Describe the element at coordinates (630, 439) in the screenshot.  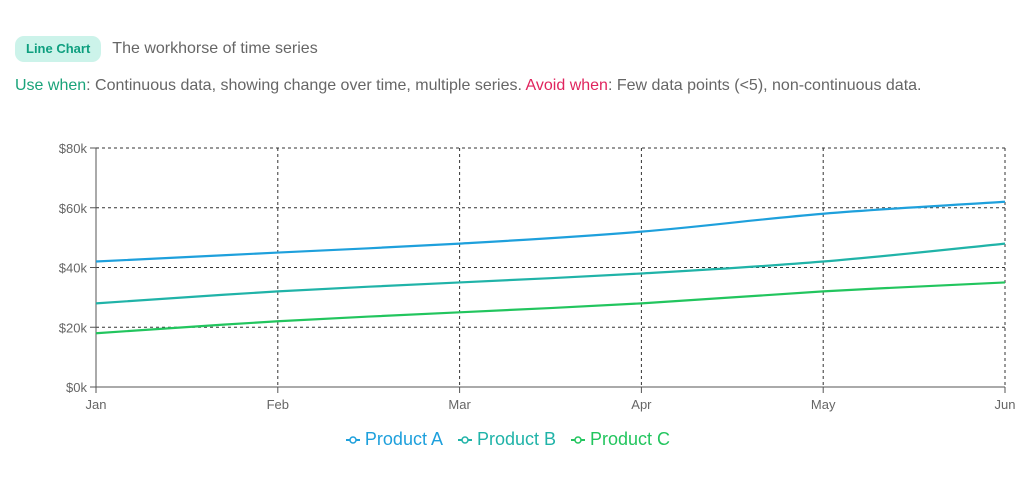
I see `legend-label: Product C` at that location.